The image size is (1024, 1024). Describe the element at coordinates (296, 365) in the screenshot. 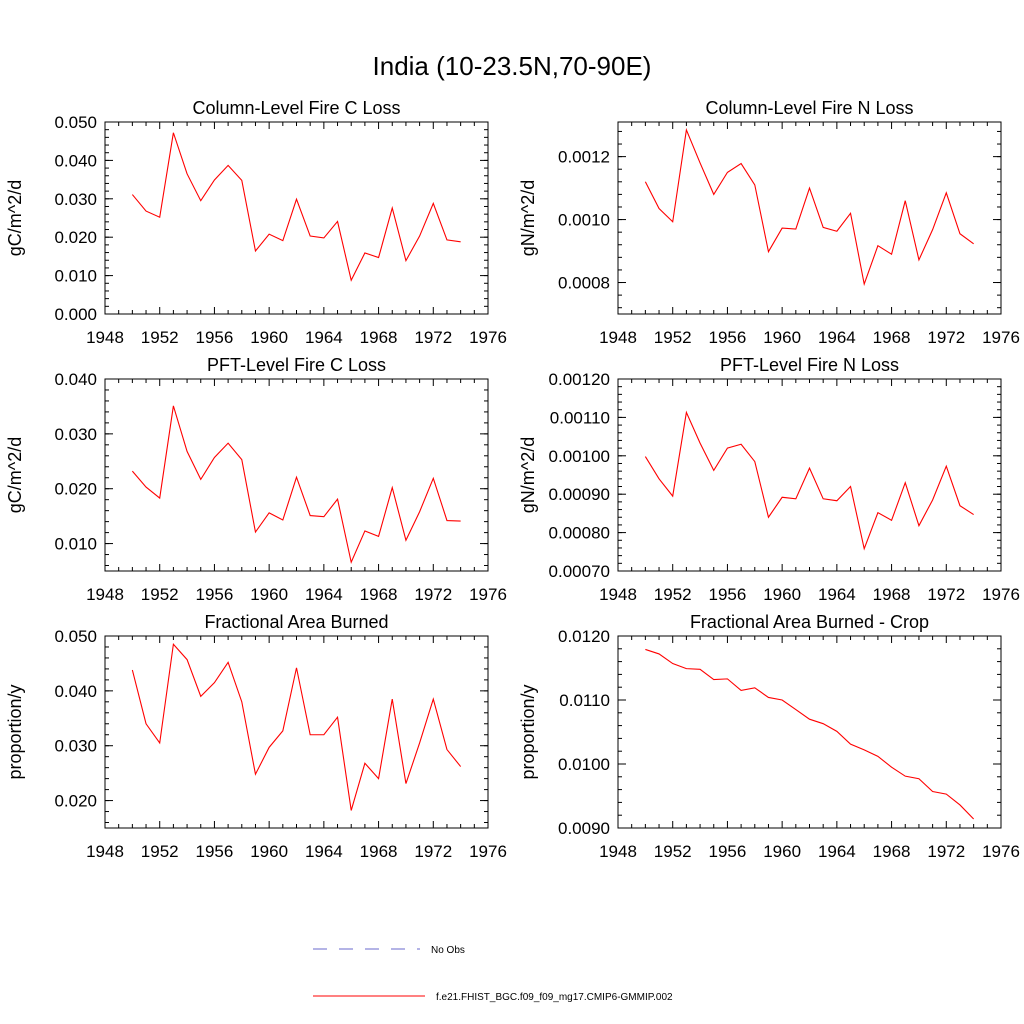

I see `chart-title: PFT-Level Fire C Loss` at that location.